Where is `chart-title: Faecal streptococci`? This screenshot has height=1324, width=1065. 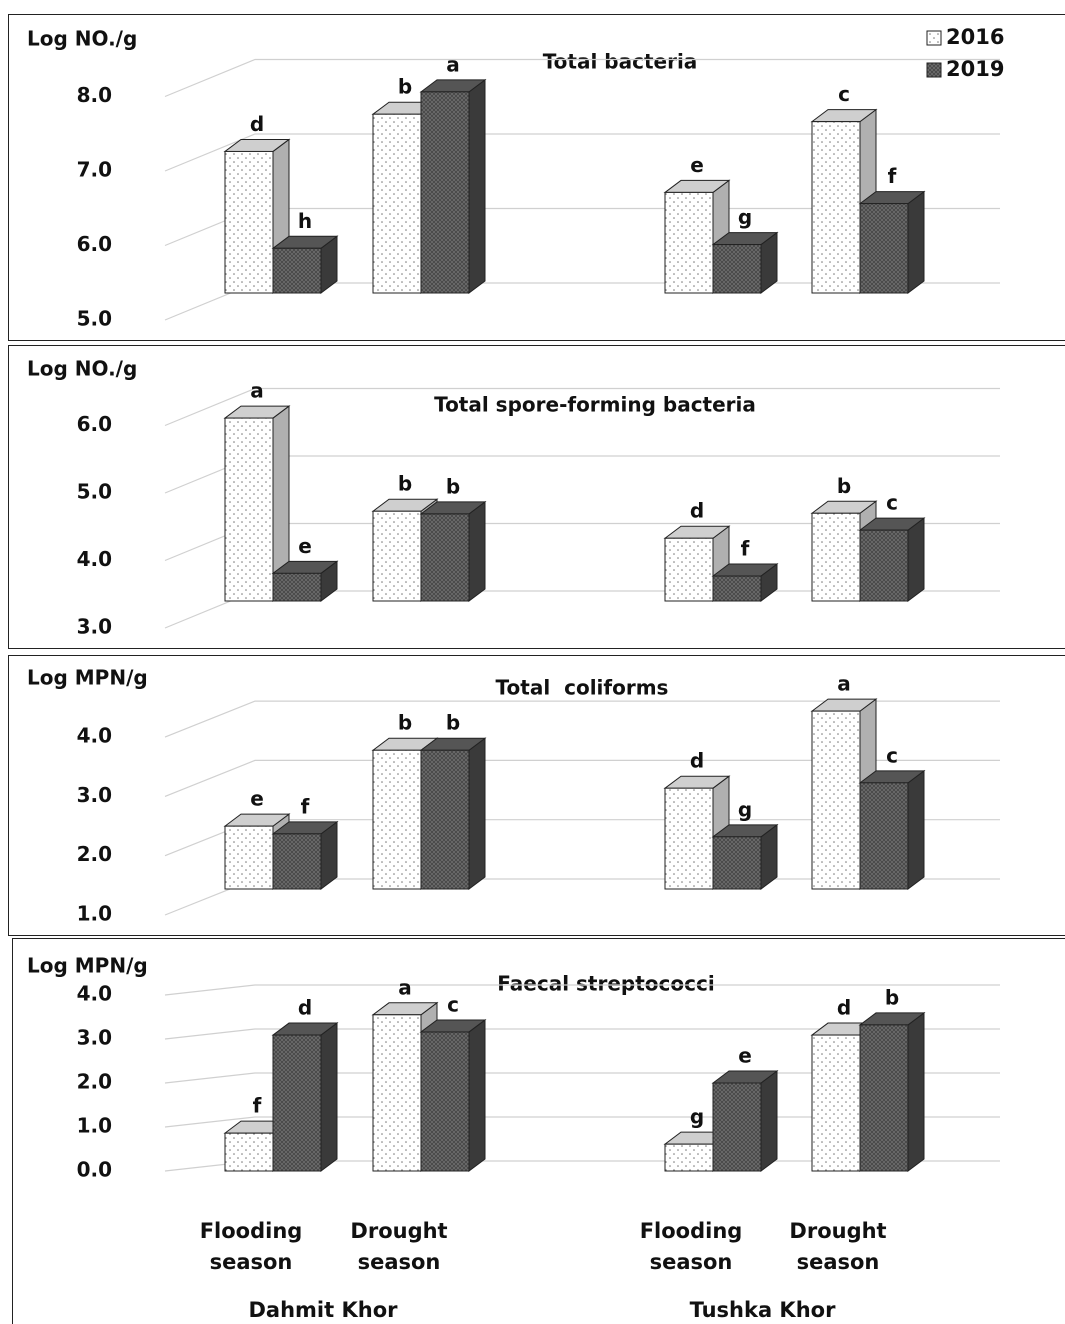
chart-title: Faecal streptococci is located at coordinates (605, 984).